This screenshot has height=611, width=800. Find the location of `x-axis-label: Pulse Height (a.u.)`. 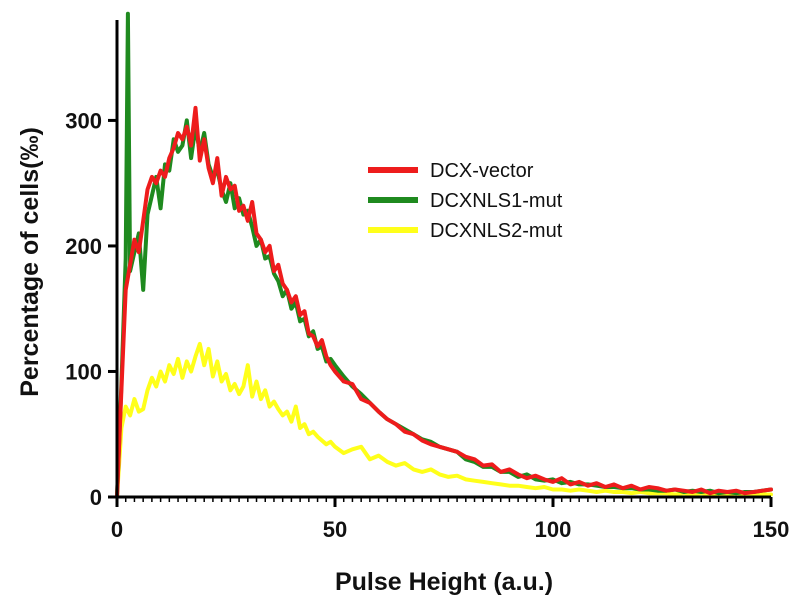

x-axis-label: Pulse Height (a.u.) is located at coordinates (444, 582).